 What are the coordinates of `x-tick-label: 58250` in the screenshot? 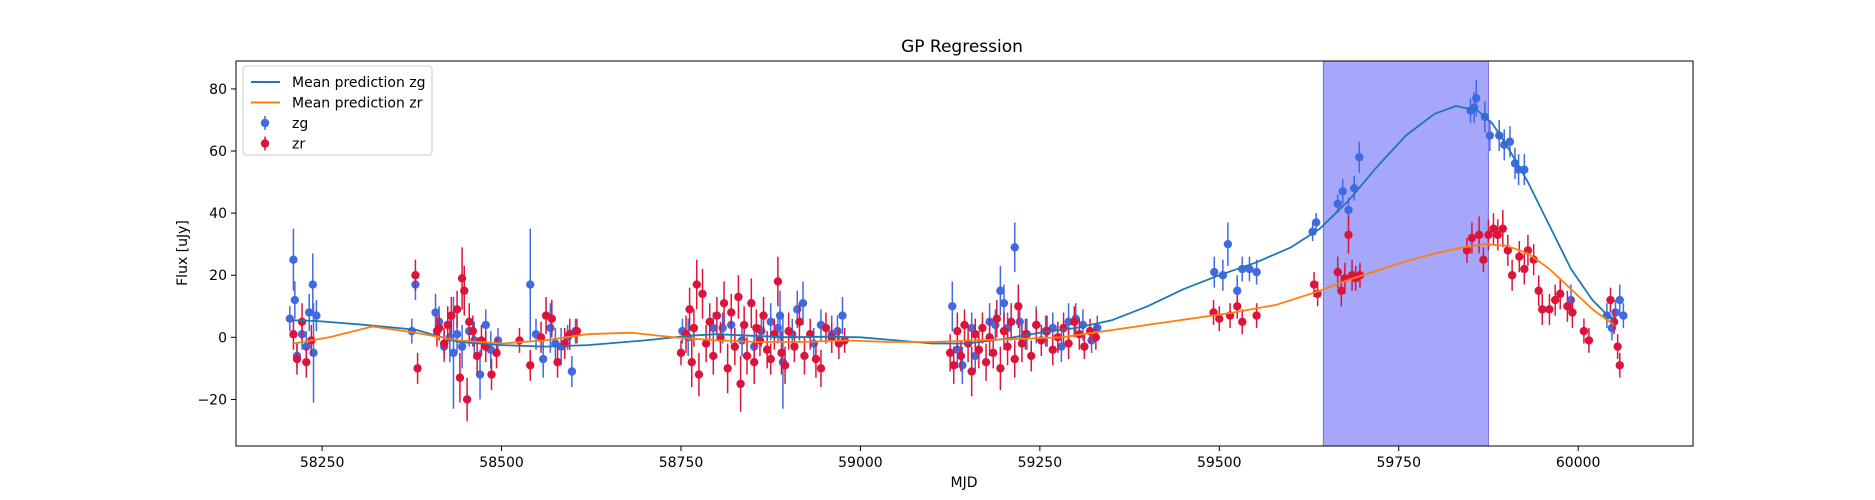 It's located at (322, 463).